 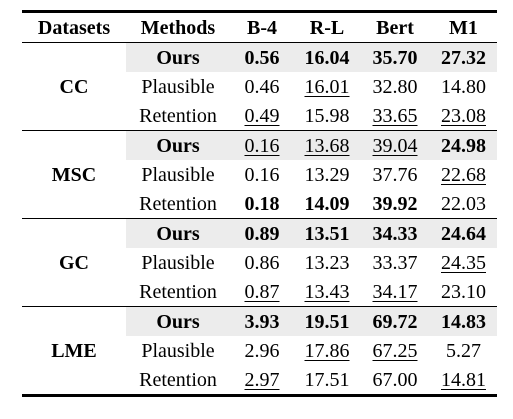 I want to click on metric-cell: 0.56, so click(x=262, y=57).